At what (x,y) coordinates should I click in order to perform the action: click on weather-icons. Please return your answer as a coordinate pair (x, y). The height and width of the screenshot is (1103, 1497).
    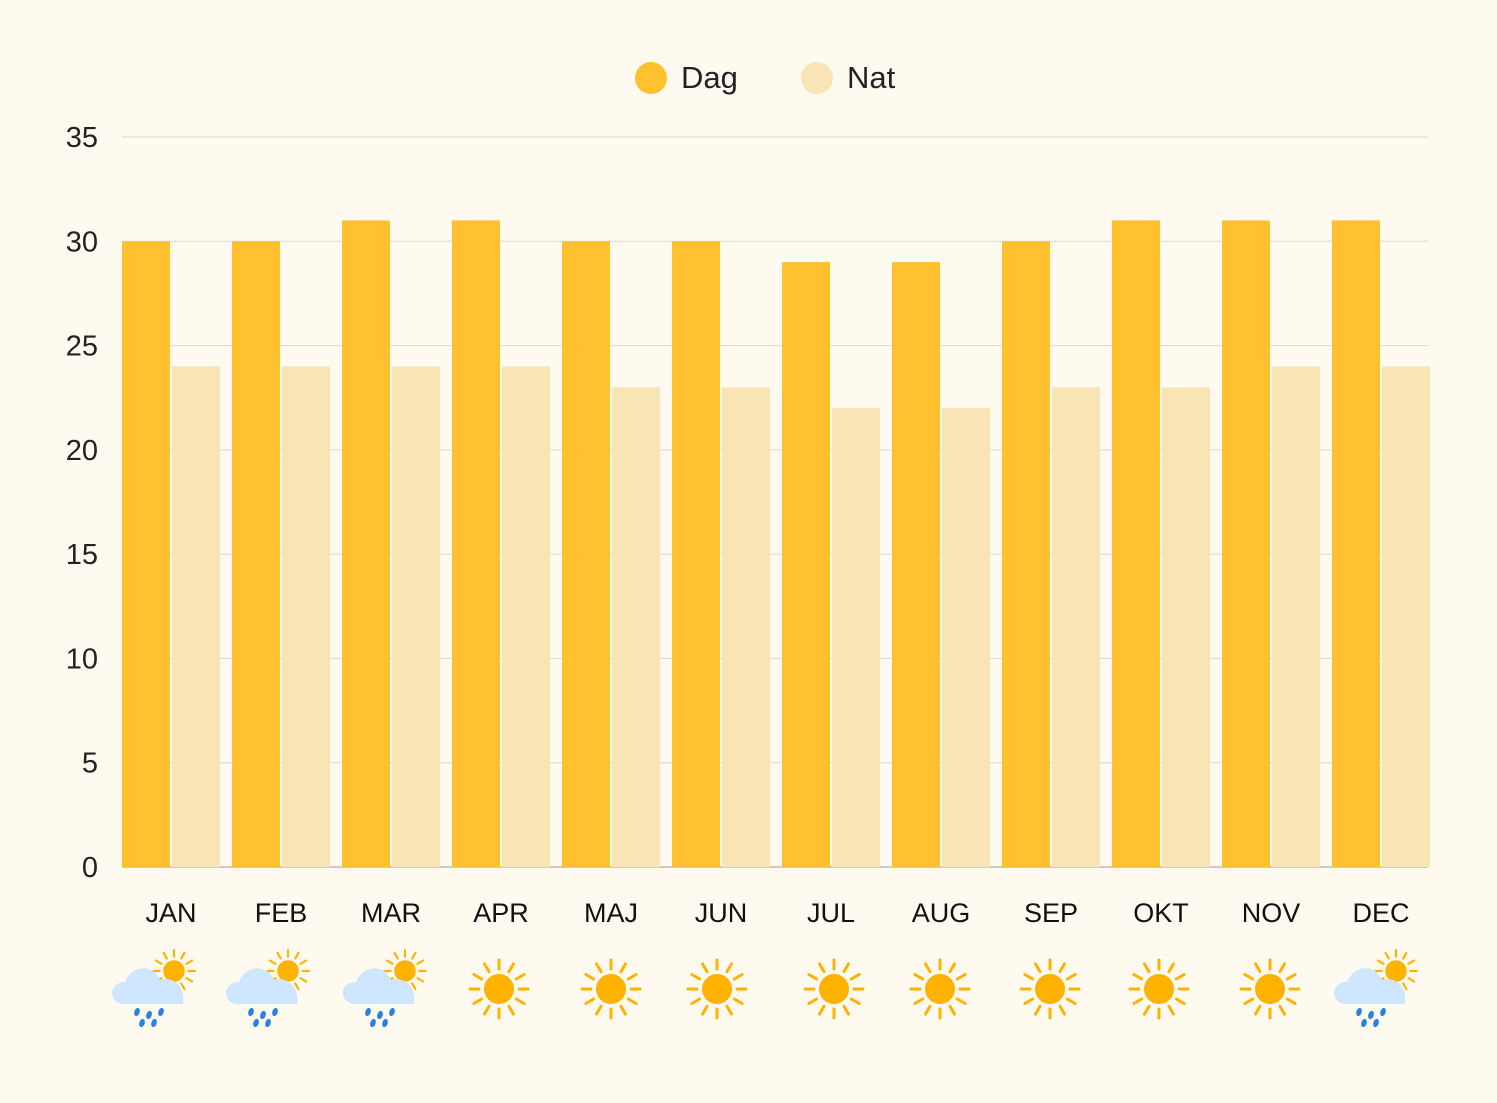
    Looking at the image, I should click on (764, 988).